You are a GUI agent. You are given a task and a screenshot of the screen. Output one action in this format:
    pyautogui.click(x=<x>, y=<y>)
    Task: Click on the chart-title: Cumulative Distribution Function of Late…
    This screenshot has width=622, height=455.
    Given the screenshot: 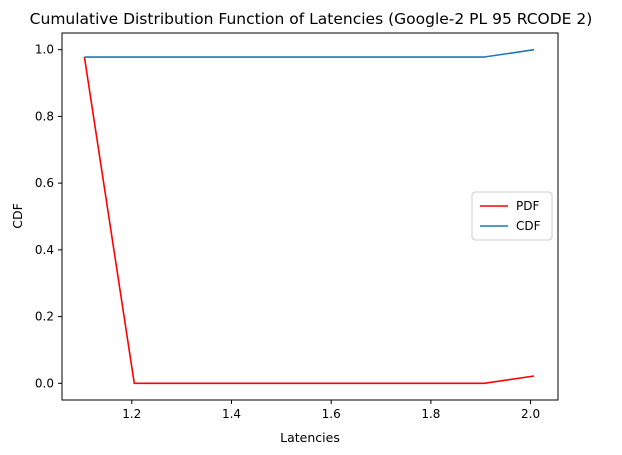 What is the action you would take?
    pyautogui.click(x=311, y=19)
    